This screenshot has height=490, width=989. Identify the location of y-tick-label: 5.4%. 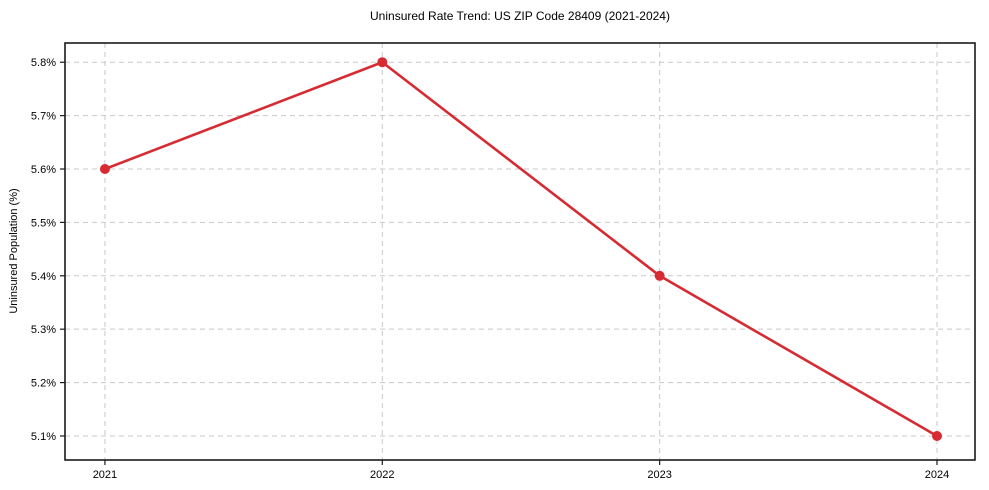
(43, 277).